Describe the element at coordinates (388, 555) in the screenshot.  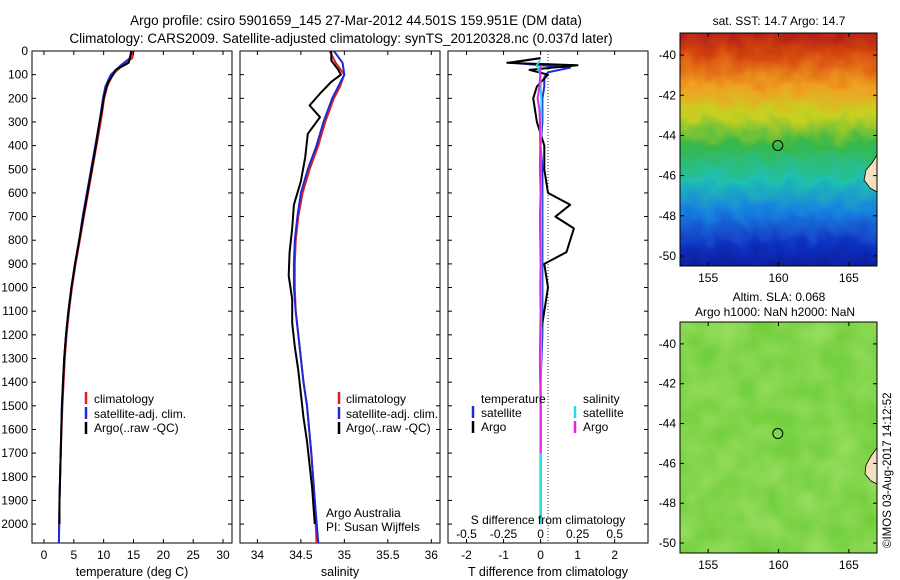
I see `x-tick-label: 35.5` at that location.